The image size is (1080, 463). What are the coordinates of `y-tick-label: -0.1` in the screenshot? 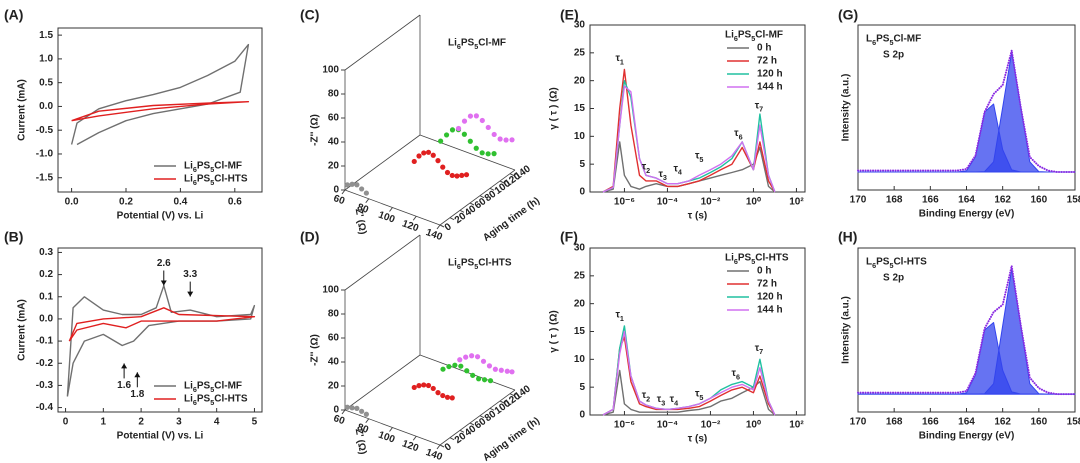 It's located at (45, 341).